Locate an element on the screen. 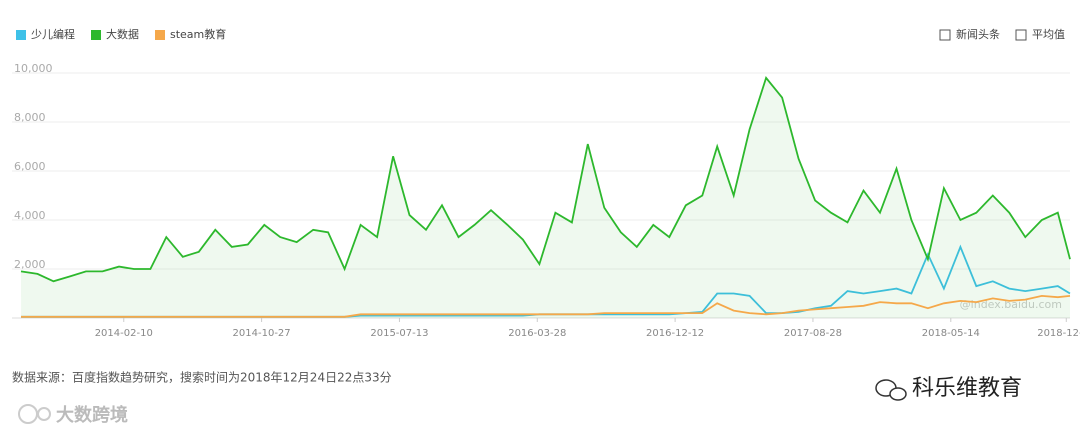 The width and height of the screenshot is (1080, 441). source-note: 数据来源：百度指数趋势研究，搜索时间为2018年12月24日22点33分 is located at coordinates (202, 377).